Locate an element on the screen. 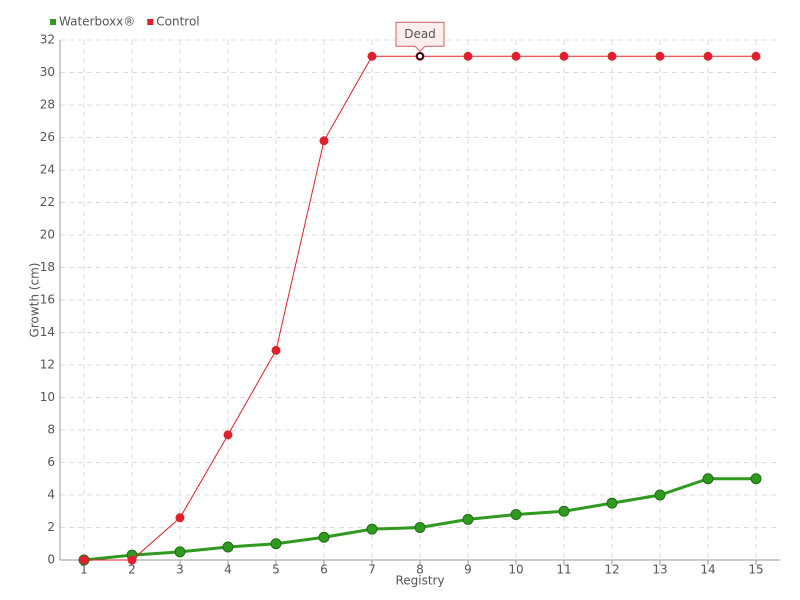  y-tick-label: 16 is located at coordinates (47, 300).